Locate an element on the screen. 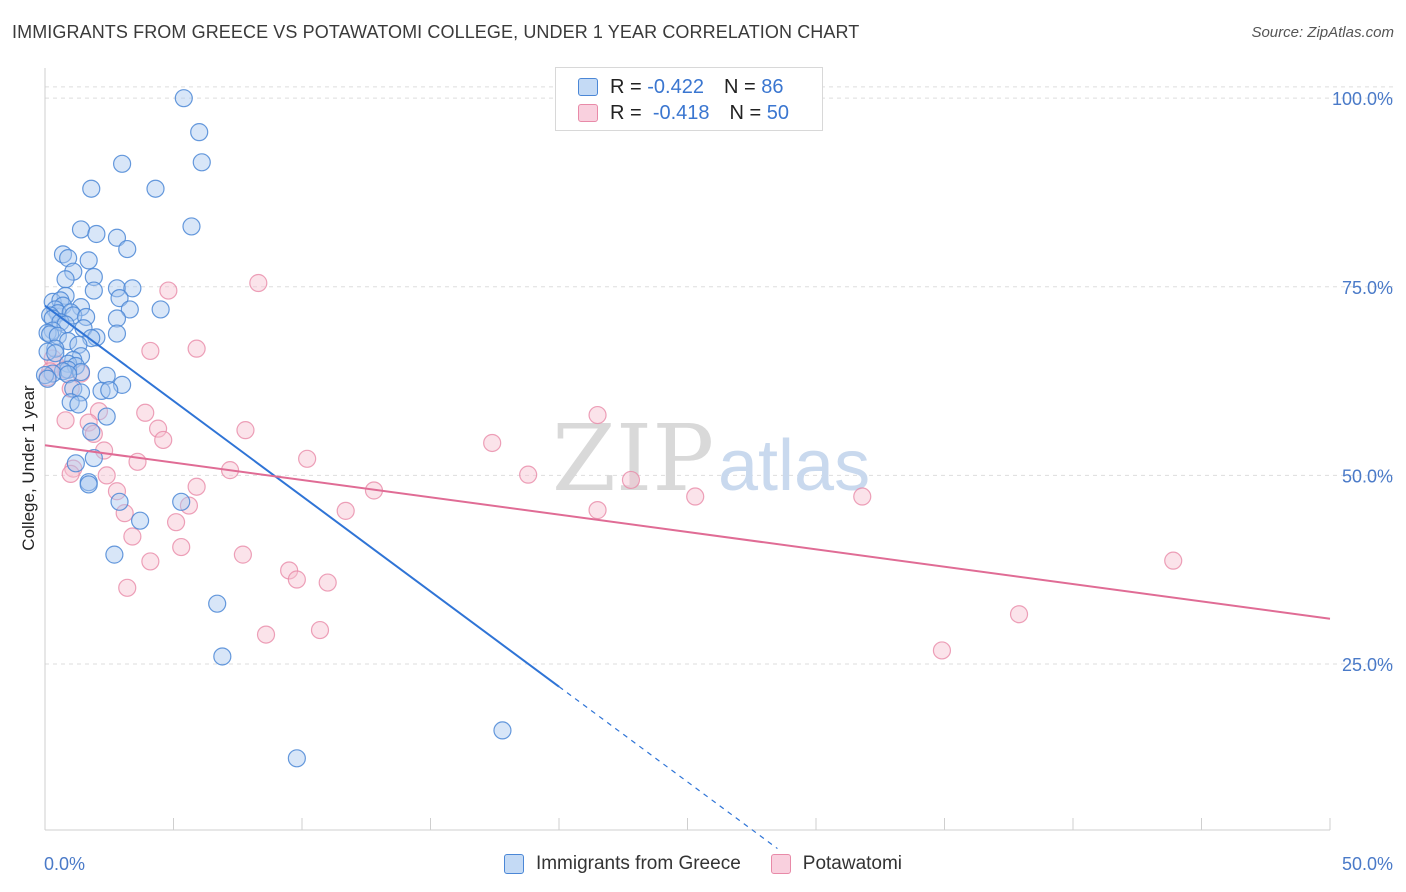 The width and height of the screenshot is (1406, 892). legend-row-greece: R = -0.422 N = 86 is located at coordinates (680, 87).